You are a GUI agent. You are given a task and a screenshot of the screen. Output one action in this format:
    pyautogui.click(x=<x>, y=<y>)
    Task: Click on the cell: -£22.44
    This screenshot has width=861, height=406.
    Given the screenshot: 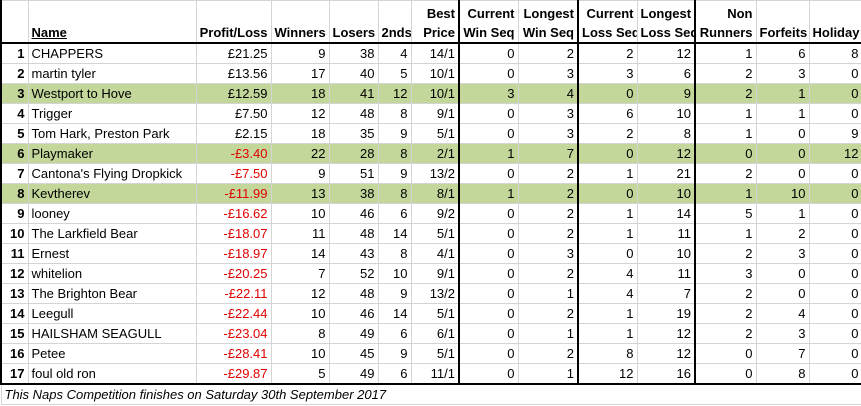 What is the action you would take?
    pyautogui.click(x=233, y=313)
    